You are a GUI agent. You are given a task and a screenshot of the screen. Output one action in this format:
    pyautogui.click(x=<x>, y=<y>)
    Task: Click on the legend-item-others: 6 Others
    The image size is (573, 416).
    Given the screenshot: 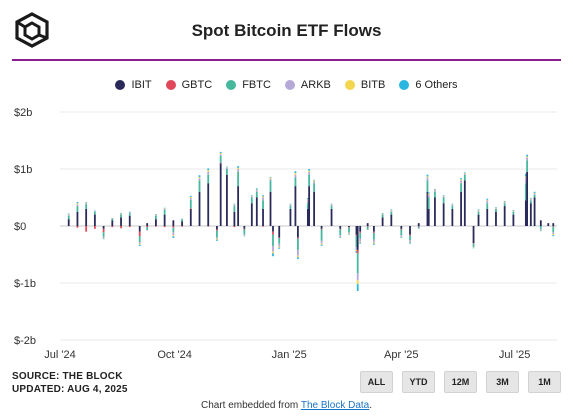 What is the action you would take?
    pyautogui.click(x=428, y=85)
    